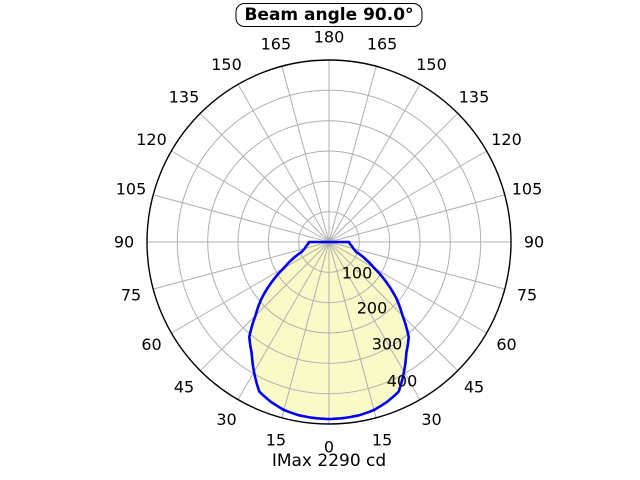  What do you see at coordinates (329, 37) in the screenshot?
I see `angle-tick-label: 180` at bounding box center [329, 37].